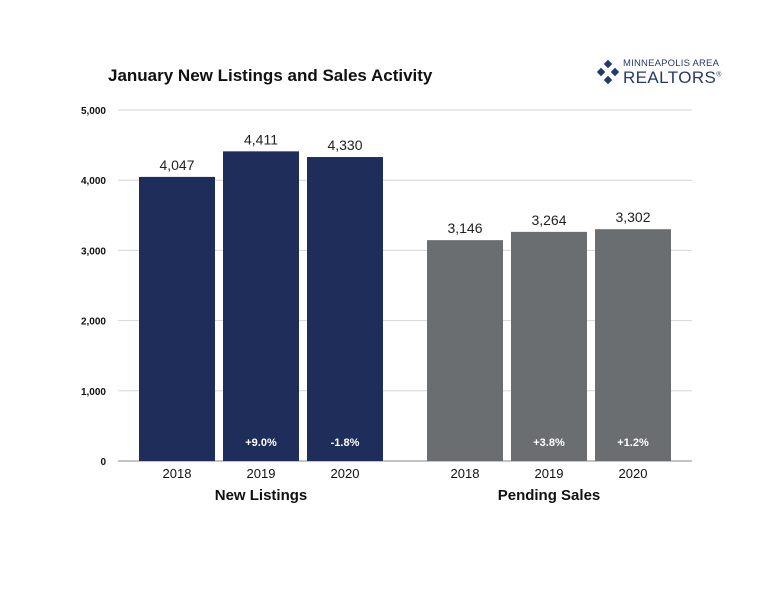 Image resolution: width=768 pixels, height=593 pixels. I want to click on bar-value-label: 4,330, so click(344, 145).